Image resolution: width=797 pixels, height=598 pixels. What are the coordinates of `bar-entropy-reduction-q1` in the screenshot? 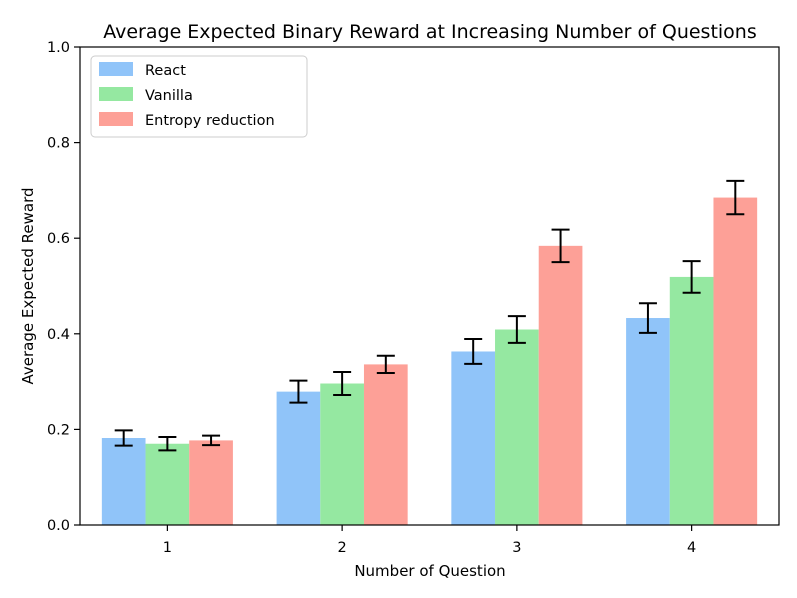 It's located at (211, 482).